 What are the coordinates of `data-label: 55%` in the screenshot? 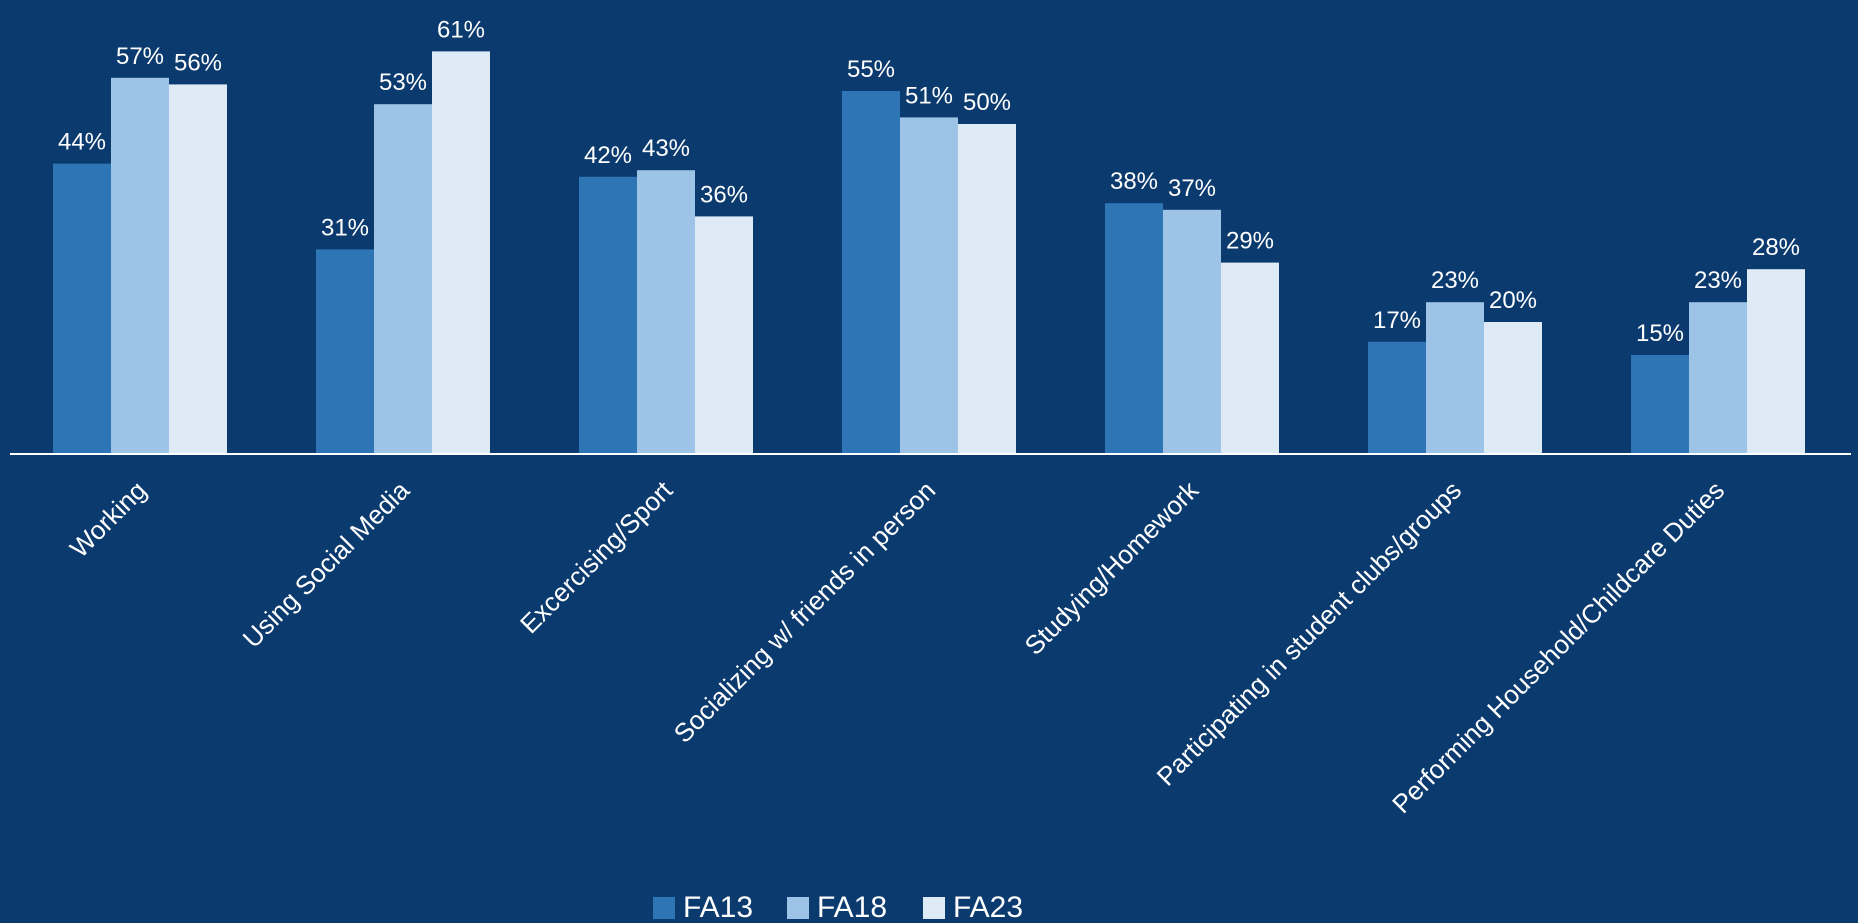 It's located at (871, 69).